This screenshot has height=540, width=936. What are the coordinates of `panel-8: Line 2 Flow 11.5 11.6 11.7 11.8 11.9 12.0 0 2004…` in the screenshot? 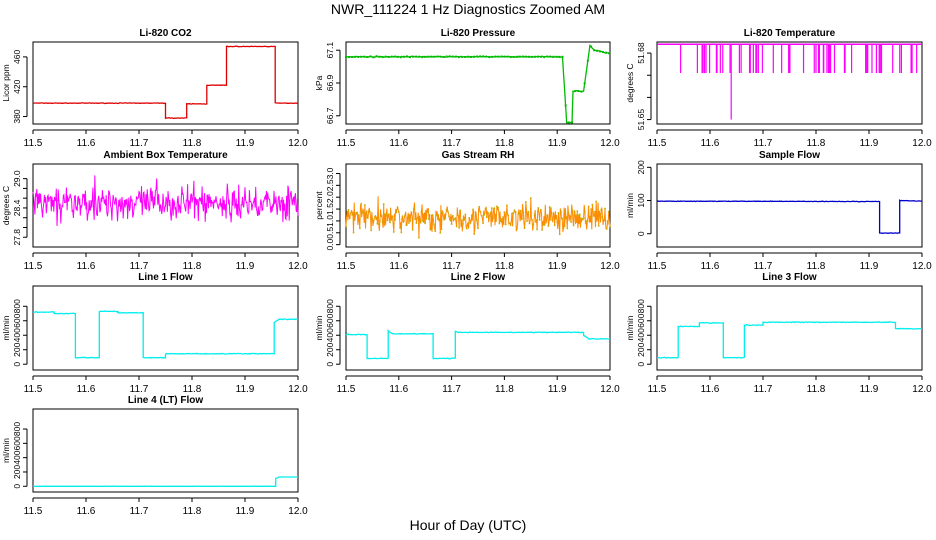 It's located at (467, 333).